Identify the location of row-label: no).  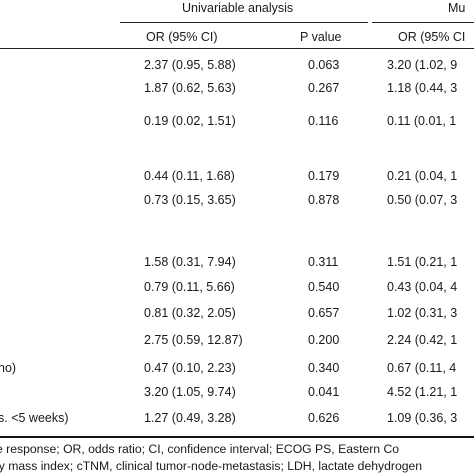
(8, 368).